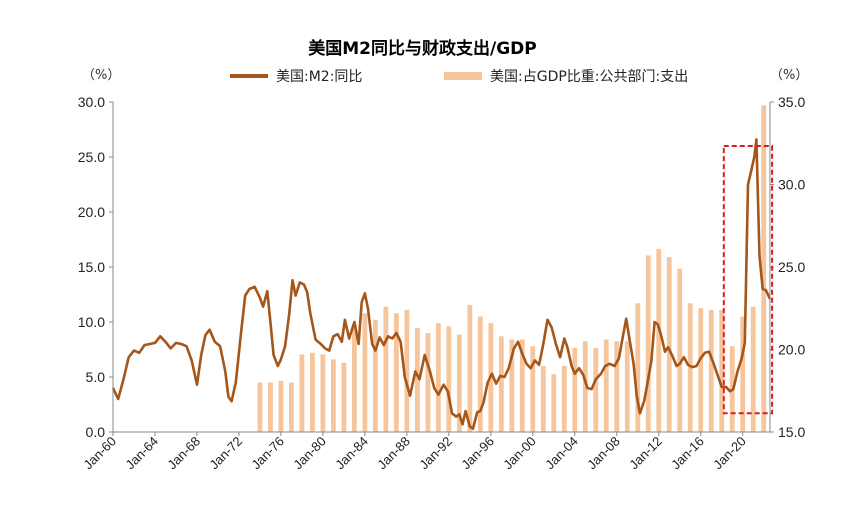 This screenshot has height=511, width=845. What do you see at coordinates (91, 157) in the screenshot?
I see `left-tick-label: 25.0` at bounding box center [91, 157].